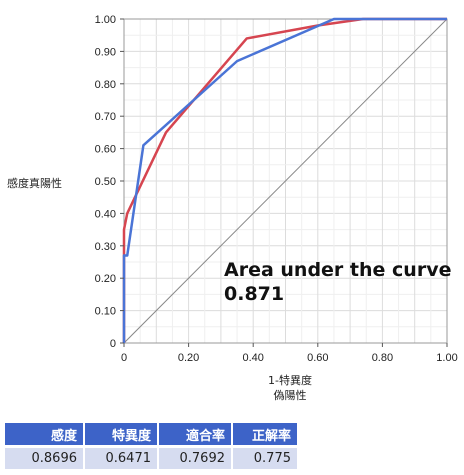 The height and width of the screenshot is (475, 464). I want to click on x-tick-label: 0.60, so click(317, 358).